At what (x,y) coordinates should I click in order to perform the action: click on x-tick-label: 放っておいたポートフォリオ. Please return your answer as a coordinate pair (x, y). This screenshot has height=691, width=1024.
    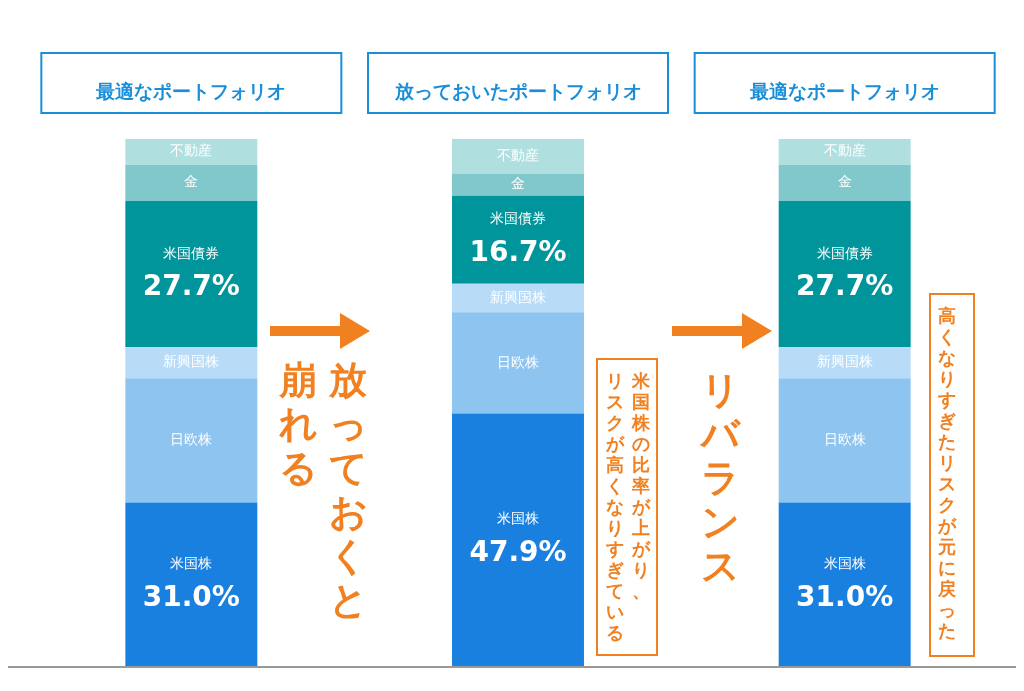
    Looking at the image, I should click on (517, 91).